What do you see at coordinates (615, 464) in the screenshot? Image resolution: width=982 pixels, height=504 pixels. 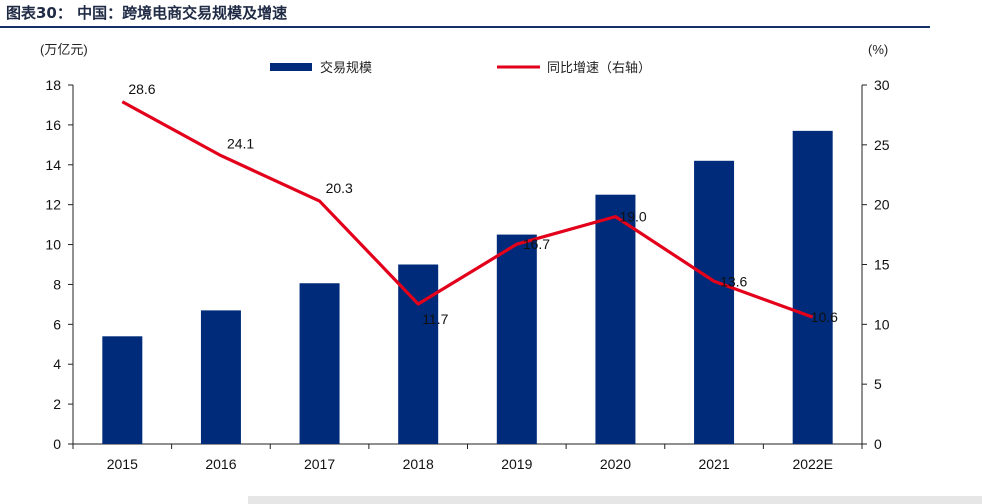 I see `x-axis-tick-label: 2020` at bounding box center [615, 464].